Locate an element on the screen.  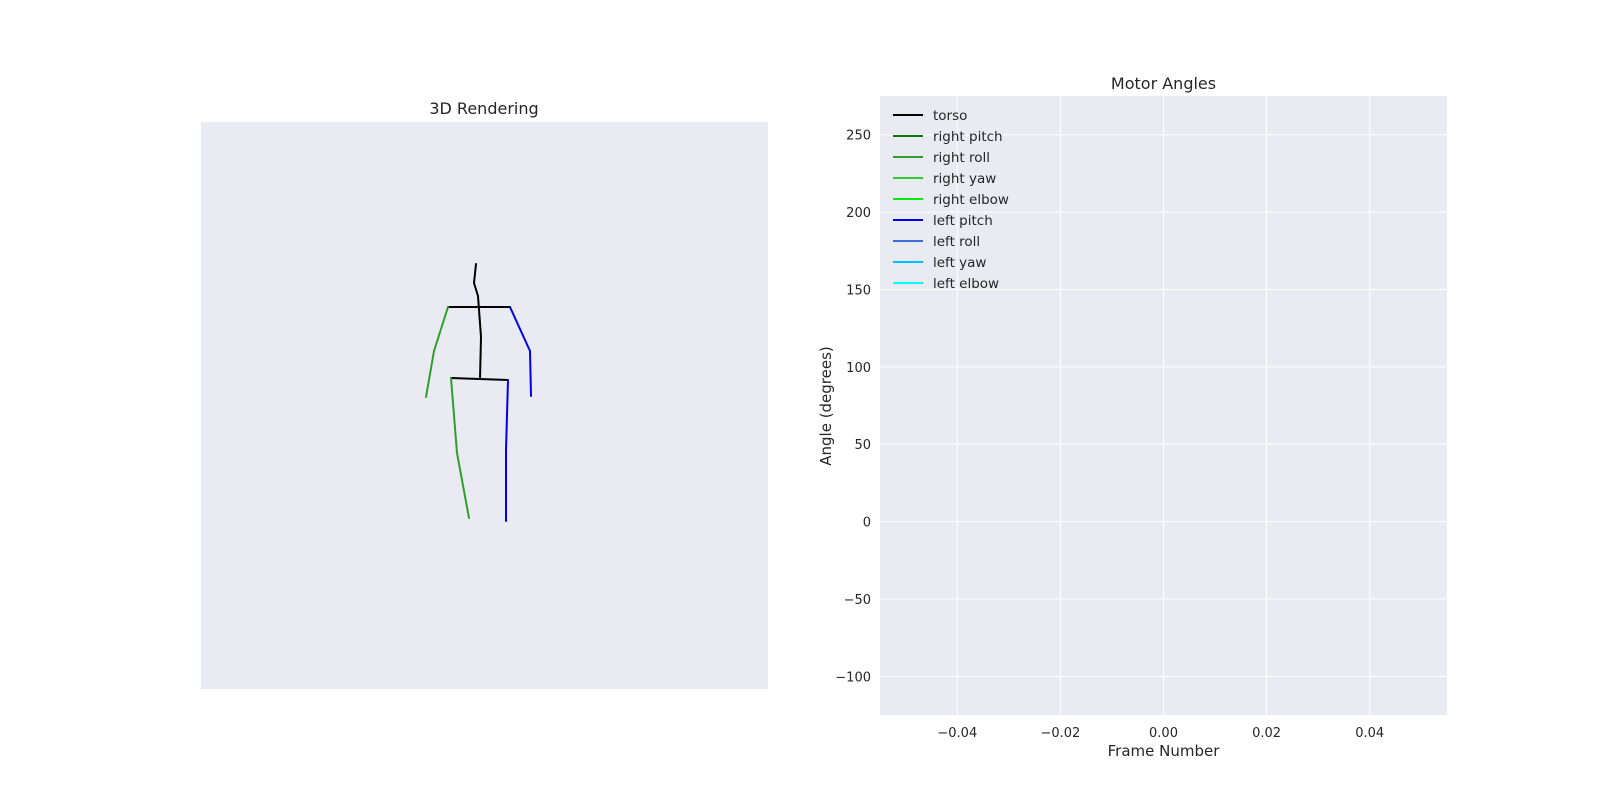
y-axis-ticks: −100 −50 0 50 100 150 200 250 is located at coordinates (853, 407).